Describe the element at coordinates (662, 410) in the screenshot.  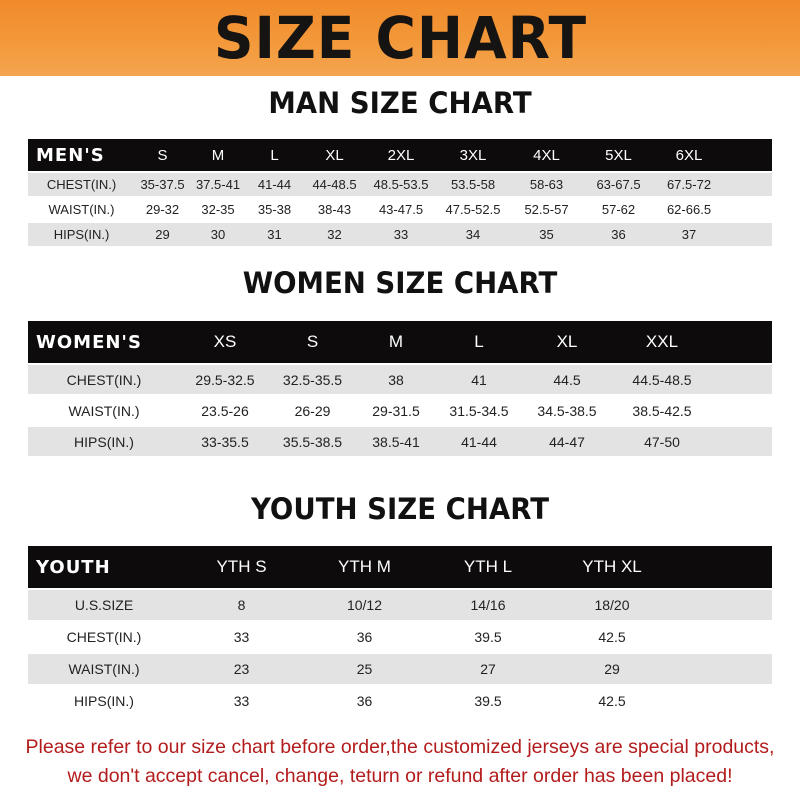
I see `cell: 38.5-42.5` at that location.